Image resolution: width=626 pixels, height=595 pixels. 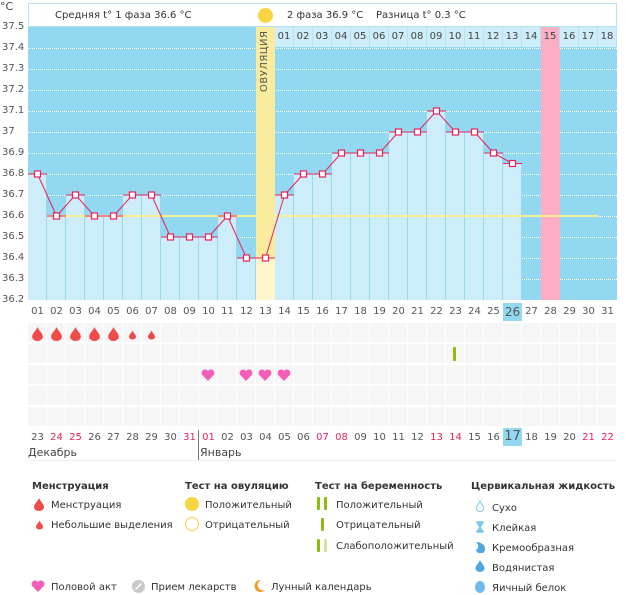 What do you see at coordinates (75, 437) in the screenshot?
I see `calendar-date-label: 25` at bounding box center [75, 437].